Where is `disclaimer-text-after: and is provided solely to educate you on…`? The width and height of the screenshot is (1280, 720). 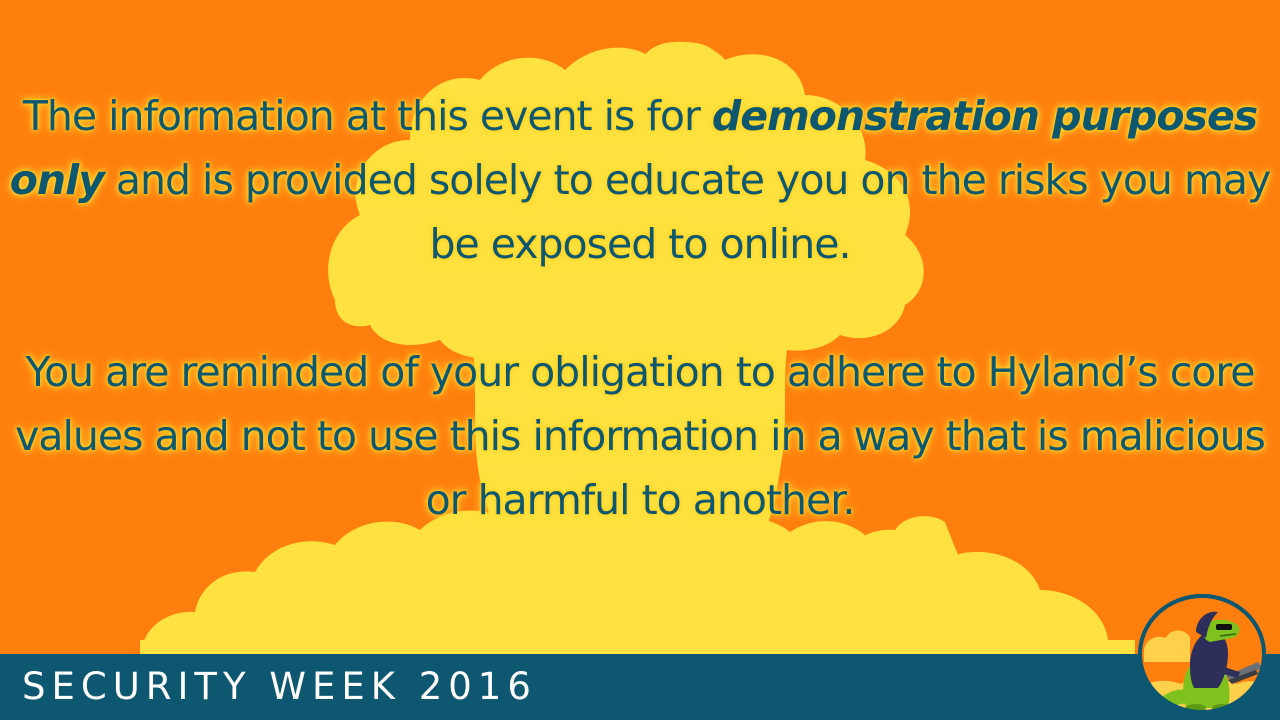
disclaimer-text-after: and is provided solely to educate you on… is located at coordinates (687, 212).